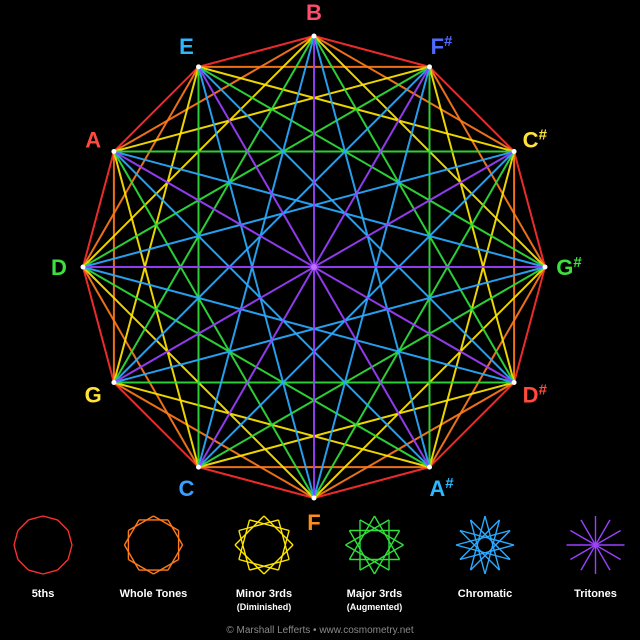 Image resolution: width=640 pixels, height=640 pixels. I want to click on credit-text: © Marshall Lefferts • www.cosmometry.net, so click(319, 630).